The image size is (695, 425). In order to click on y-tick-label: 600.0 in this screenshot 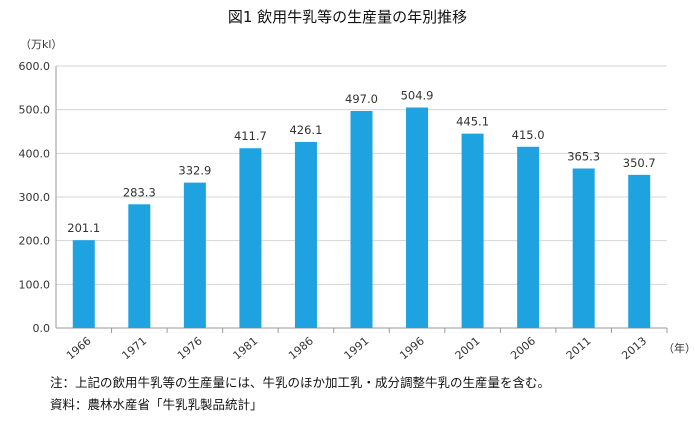, I will do `click(35, 66)`.